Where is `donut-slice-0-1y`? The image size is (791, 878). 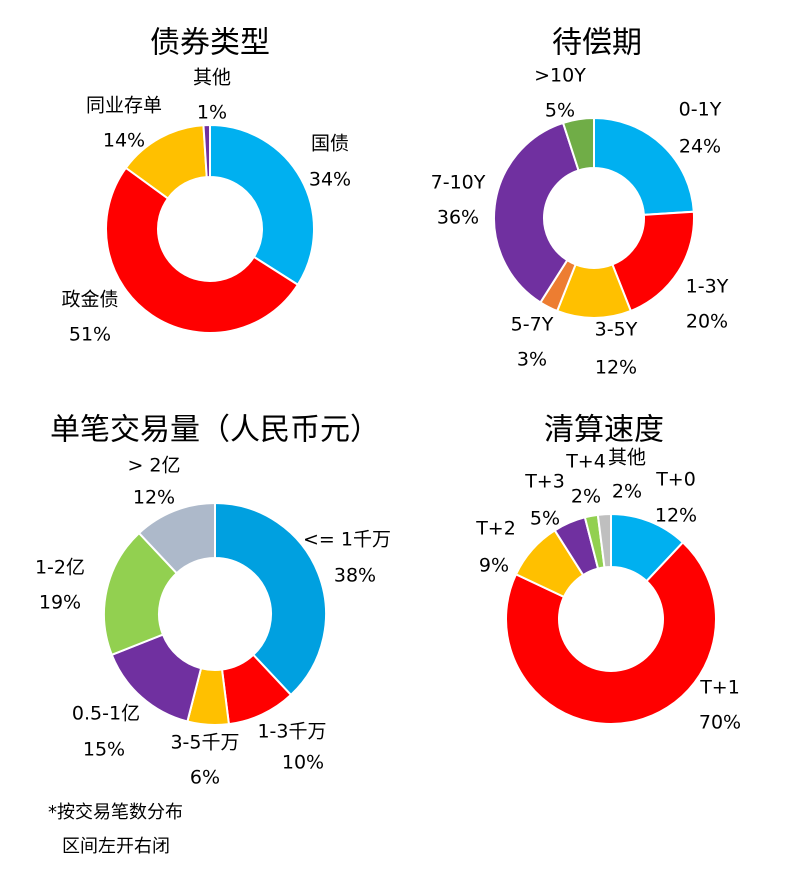 donut-slice-0-1y is located at coordinates (644, 166).